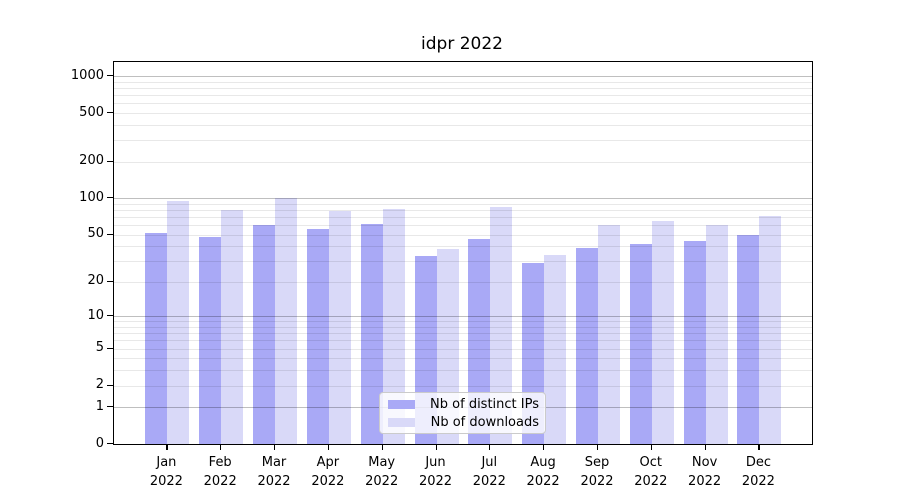 The image size is (900, 500). I want to click on x-tick-aug, so click(544, 447).